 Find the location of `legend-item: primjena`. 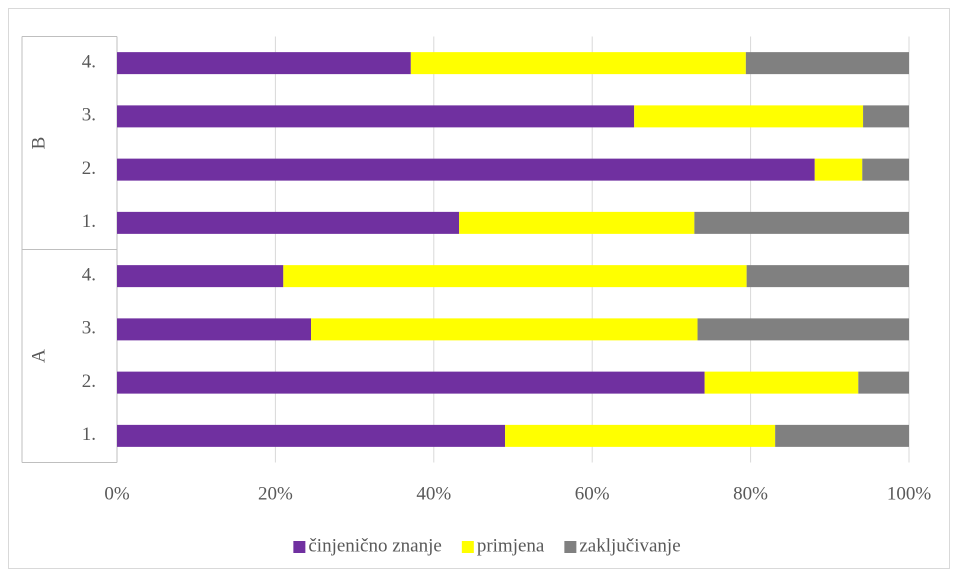

legend-item: primjena is located at coordinates (503, 545).